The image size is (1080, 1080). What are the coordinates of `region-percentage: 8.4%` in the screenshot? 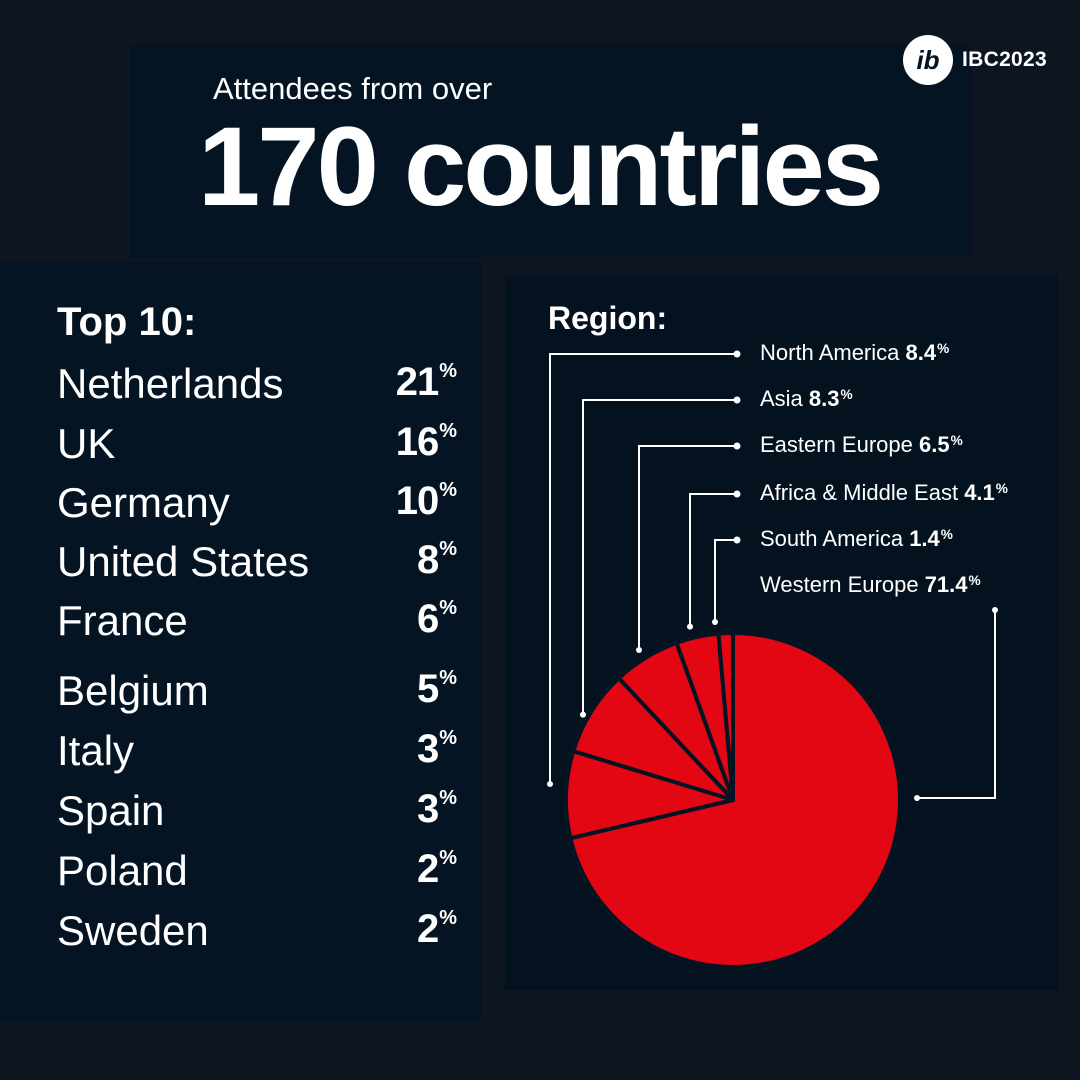 It's located at (928, 352).